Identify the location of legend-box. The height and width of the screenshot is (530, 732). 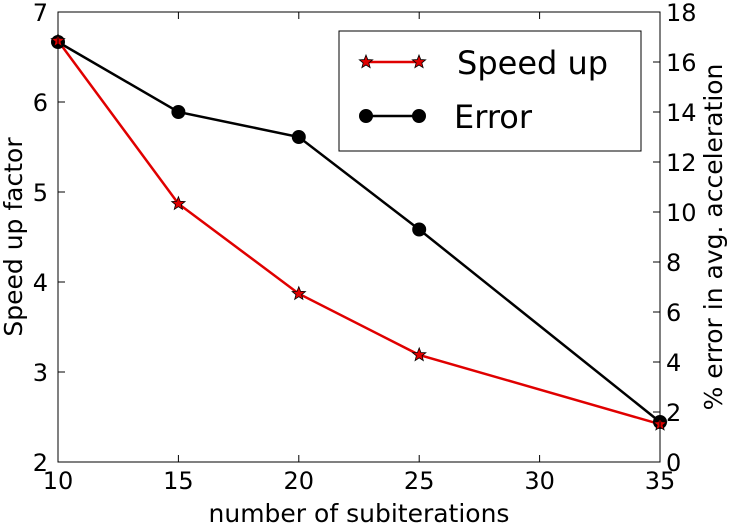
(490, 91).